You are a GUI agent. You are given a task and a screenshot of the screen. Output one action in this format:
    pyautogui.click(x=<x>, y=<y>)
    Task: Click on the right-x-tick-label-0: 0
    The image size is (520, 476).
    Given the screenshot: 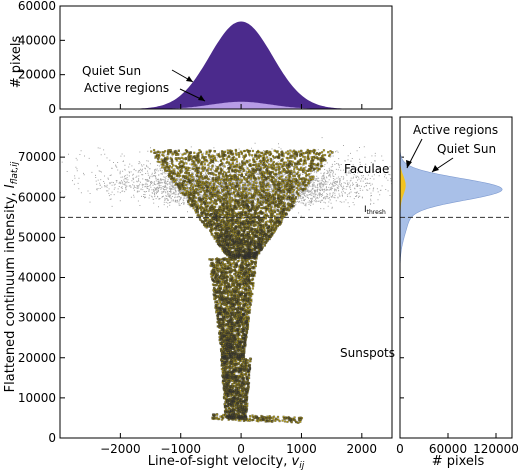 What is the action you would take?
    pyautogui.click(x=400, y=449)
    